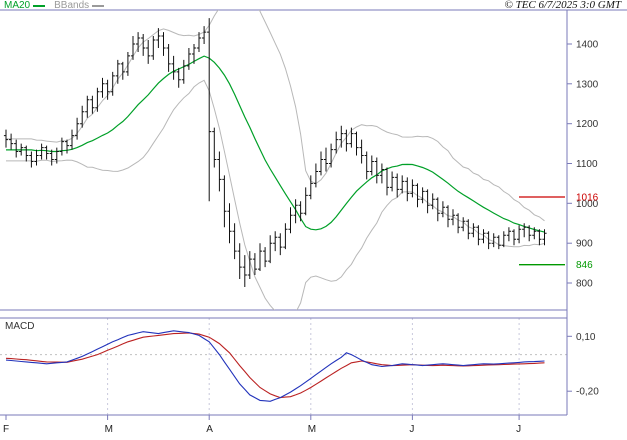  I want to click on legend-ma20: MA20, so click(25, 5).